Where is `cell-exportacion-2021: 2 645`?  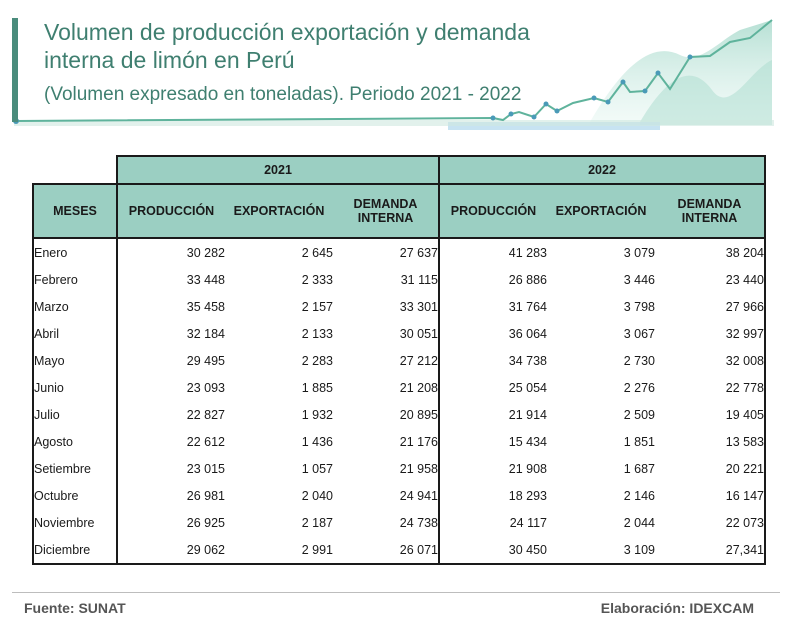 cell-exportacion-2021: 2 645 is located at coordinates (317, 252).